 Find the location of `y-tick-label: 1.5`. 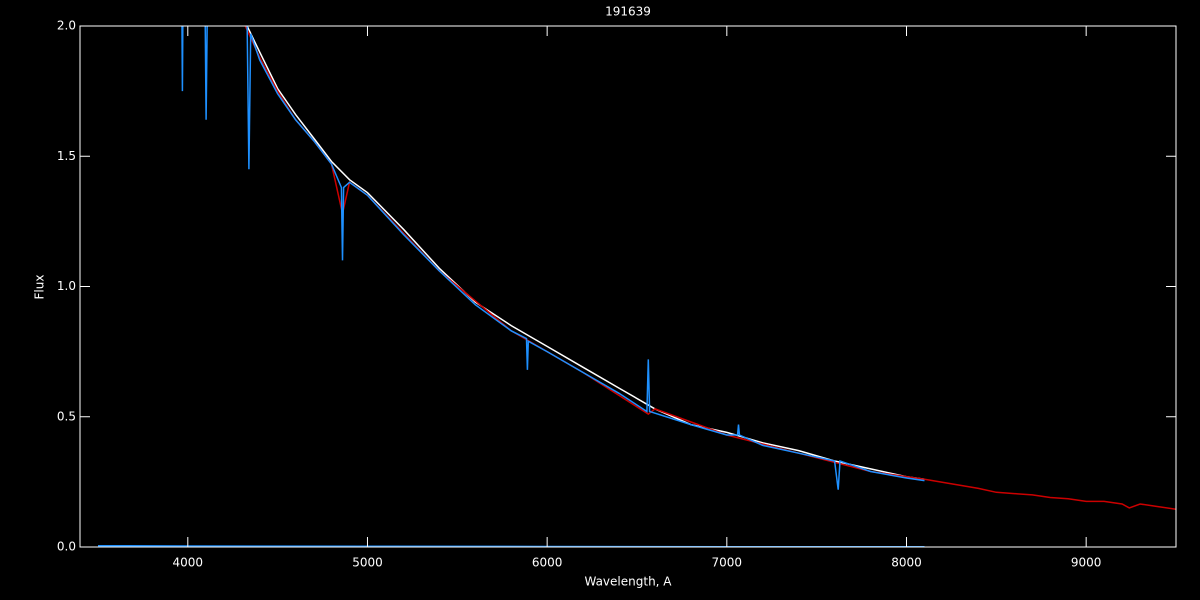

y-tick-label: 1.5 is located at coordinates (66, 156).